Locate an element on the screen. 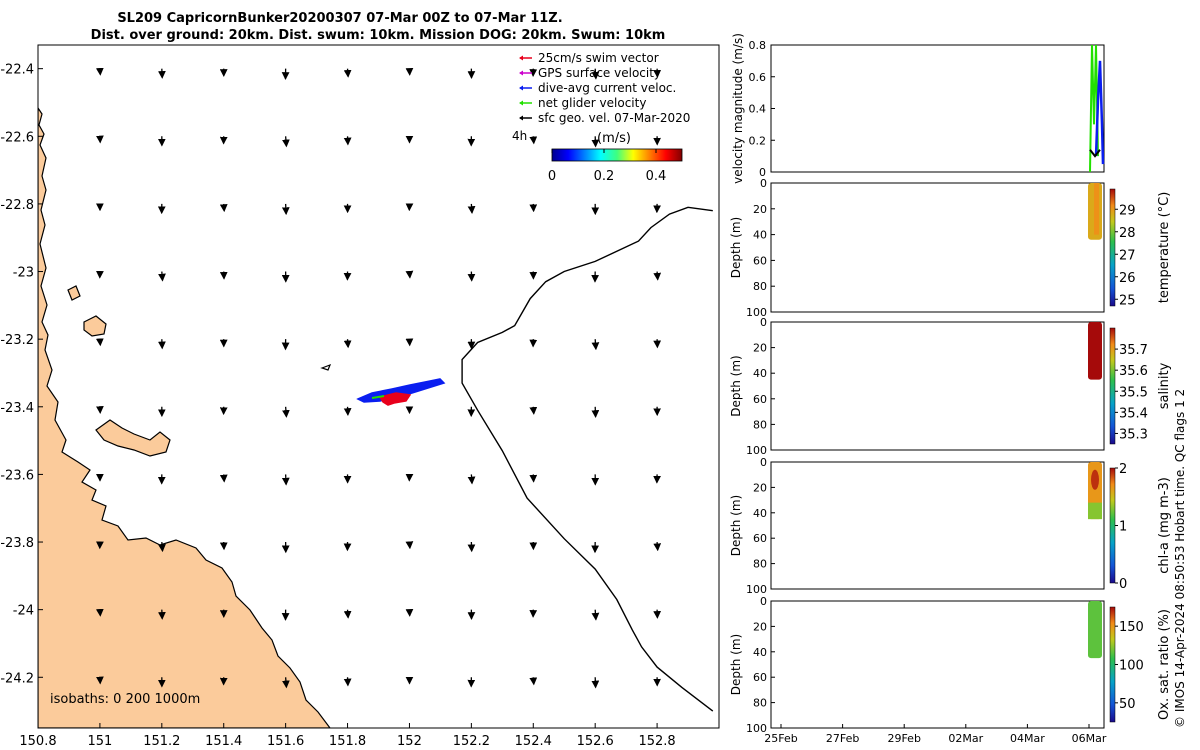 Image resolution: width=1200 pixels, height=750 pixels. geo-velocity-series is located at coordinates (1095, 153).